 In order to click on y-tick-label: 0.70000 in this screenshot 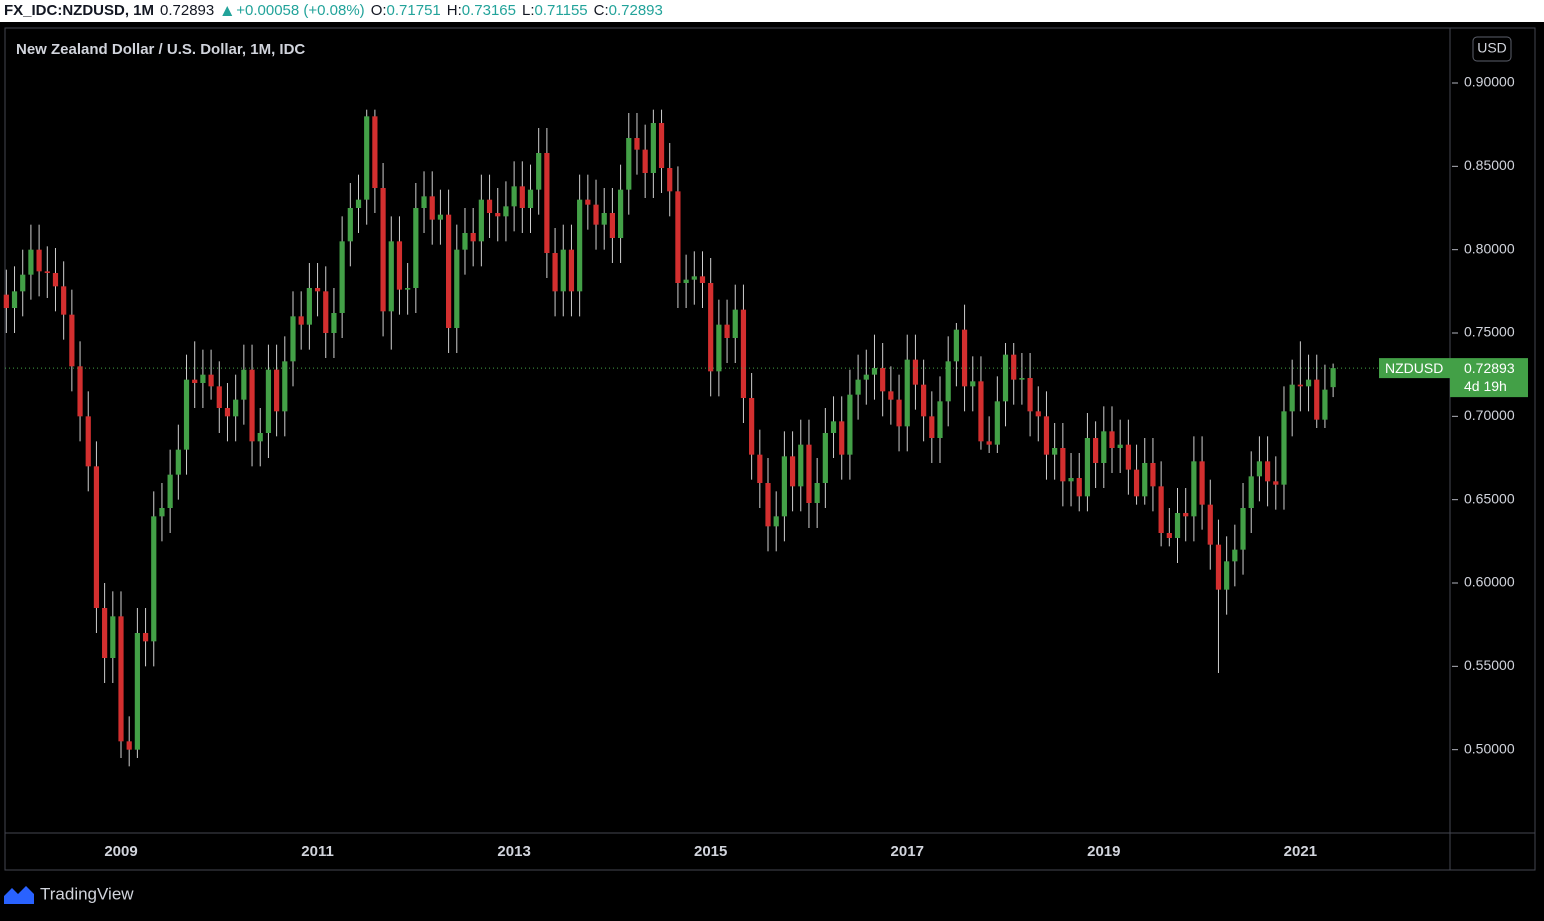, I will do `click(1489, 415)`.